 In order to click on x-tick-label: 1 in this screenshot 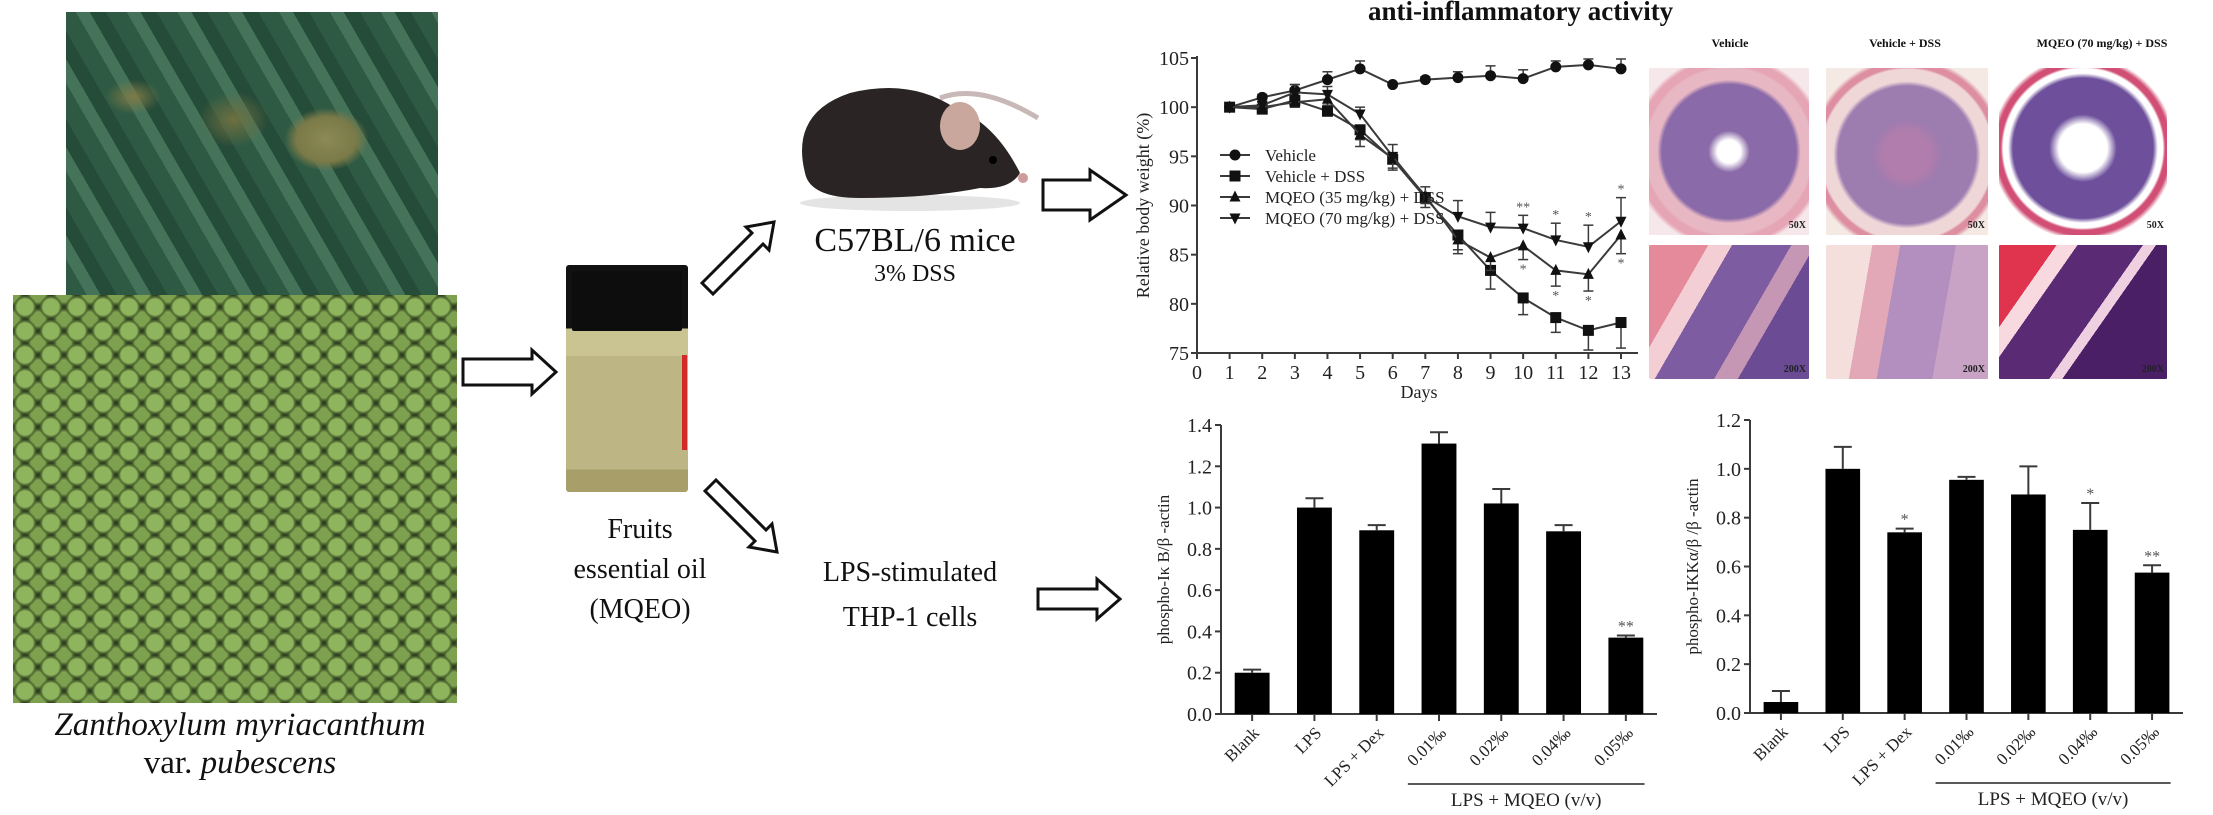, I will do `click(1230, 373)`.